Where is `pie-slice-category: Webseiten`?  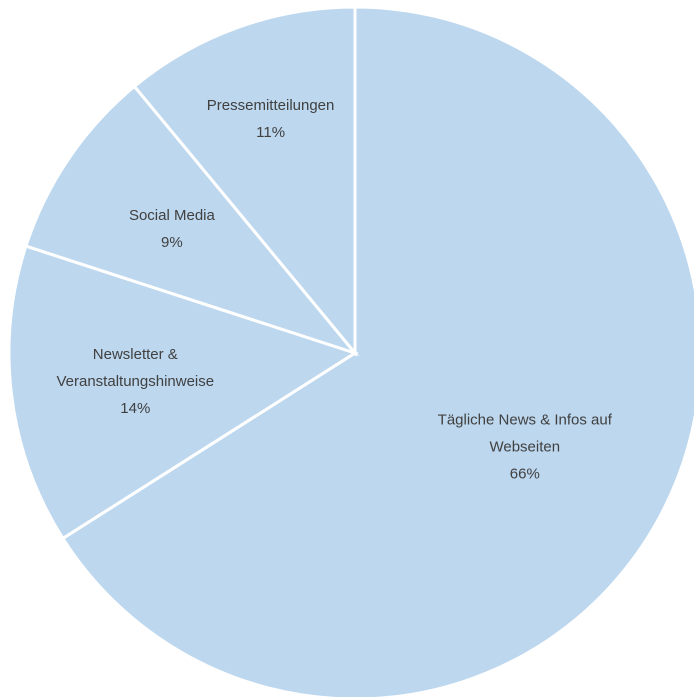 pie-slice-category: Webseiten is located at coordinates (524, 446).